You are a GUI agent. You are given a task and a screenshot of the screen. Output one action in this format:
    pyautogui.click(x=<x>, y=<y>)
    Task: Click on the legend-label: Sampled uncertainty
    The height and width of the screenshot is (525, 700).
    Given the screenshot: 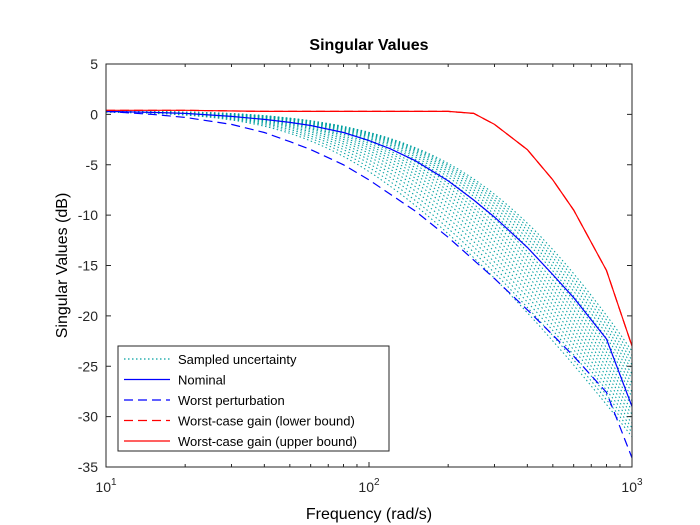 What is the action you would take?
    pyautogui.click(x=237, y=359)
    